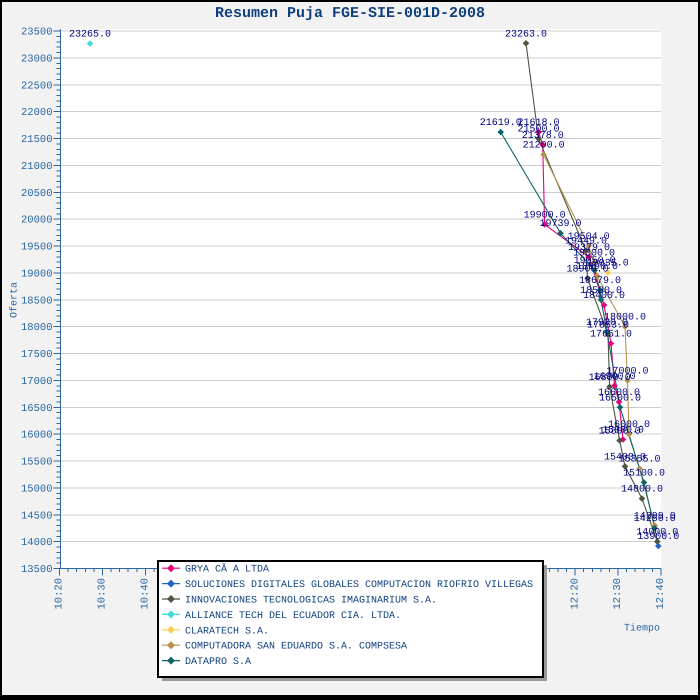 This screenshot has height=700, width=700. What do you see at coordinates (560, 224) in the screenshot?
I see `svg-text: 19739.0` at bounding box center [560, 224].